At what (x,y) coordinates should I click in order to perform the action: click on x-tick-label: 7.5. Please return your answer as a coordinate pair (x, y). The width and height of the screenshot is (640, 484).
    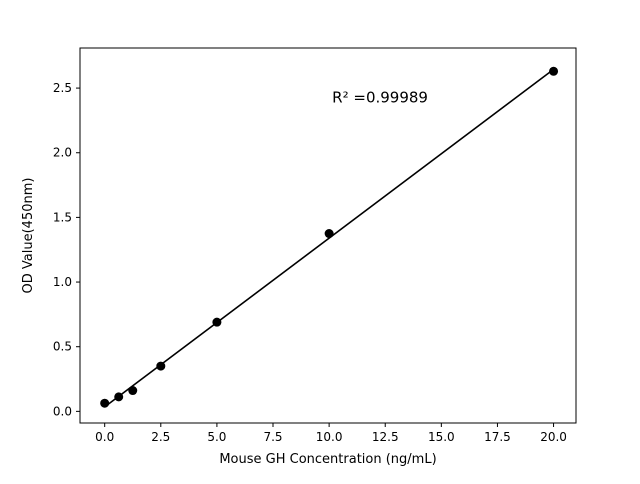
    Looking at the image, I should click on (272, 437).